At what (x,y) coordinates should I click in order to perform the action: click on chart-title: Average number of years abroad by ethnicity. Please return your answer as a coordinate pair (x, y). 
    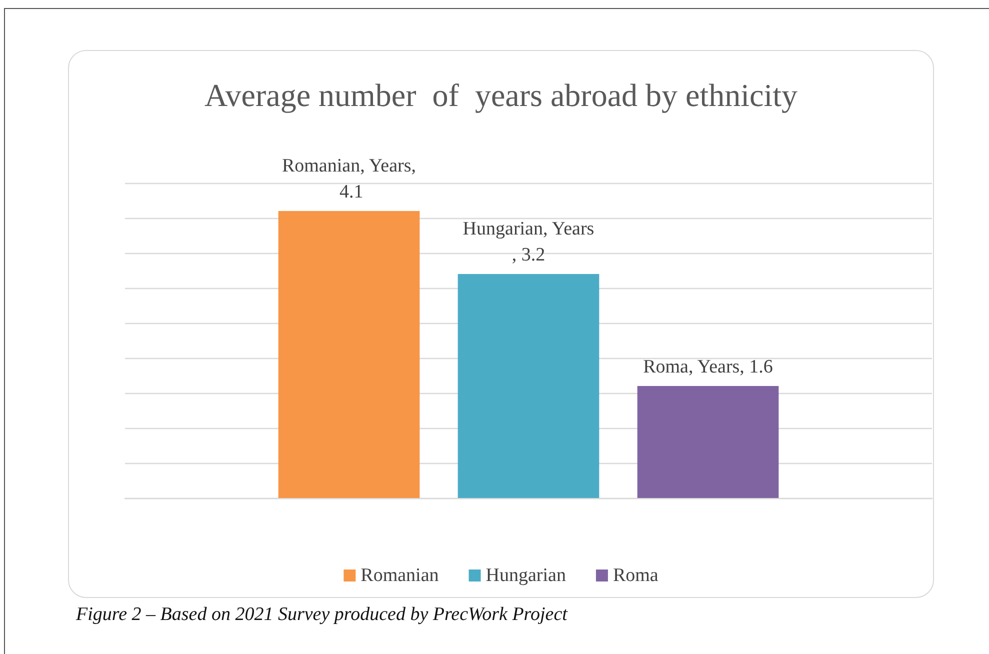
    Looking at the image, I should click on (501, 95).